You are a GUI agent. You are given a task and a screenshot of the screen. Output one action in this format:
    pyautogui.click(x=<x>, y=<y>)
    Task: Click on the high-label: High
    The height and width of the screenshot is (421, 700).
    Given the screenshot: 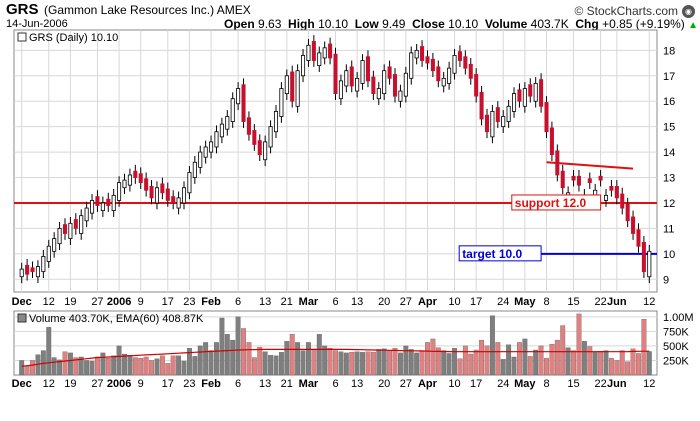 What is the action you would take?
    pyautogui.click(x=301, y=24)
    